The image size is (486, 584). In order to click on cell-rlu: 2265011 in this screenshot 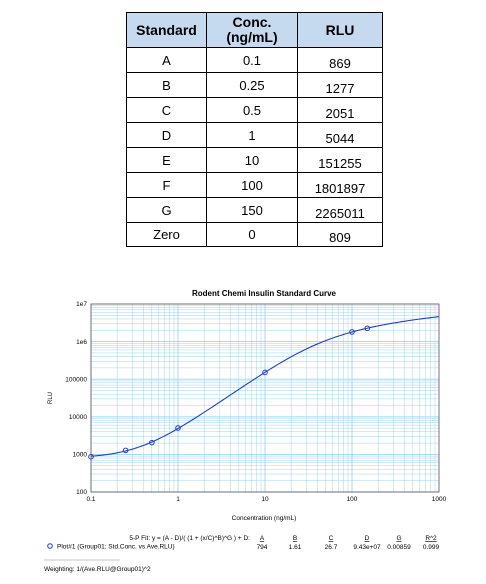, I will do `click(340, 210)`.